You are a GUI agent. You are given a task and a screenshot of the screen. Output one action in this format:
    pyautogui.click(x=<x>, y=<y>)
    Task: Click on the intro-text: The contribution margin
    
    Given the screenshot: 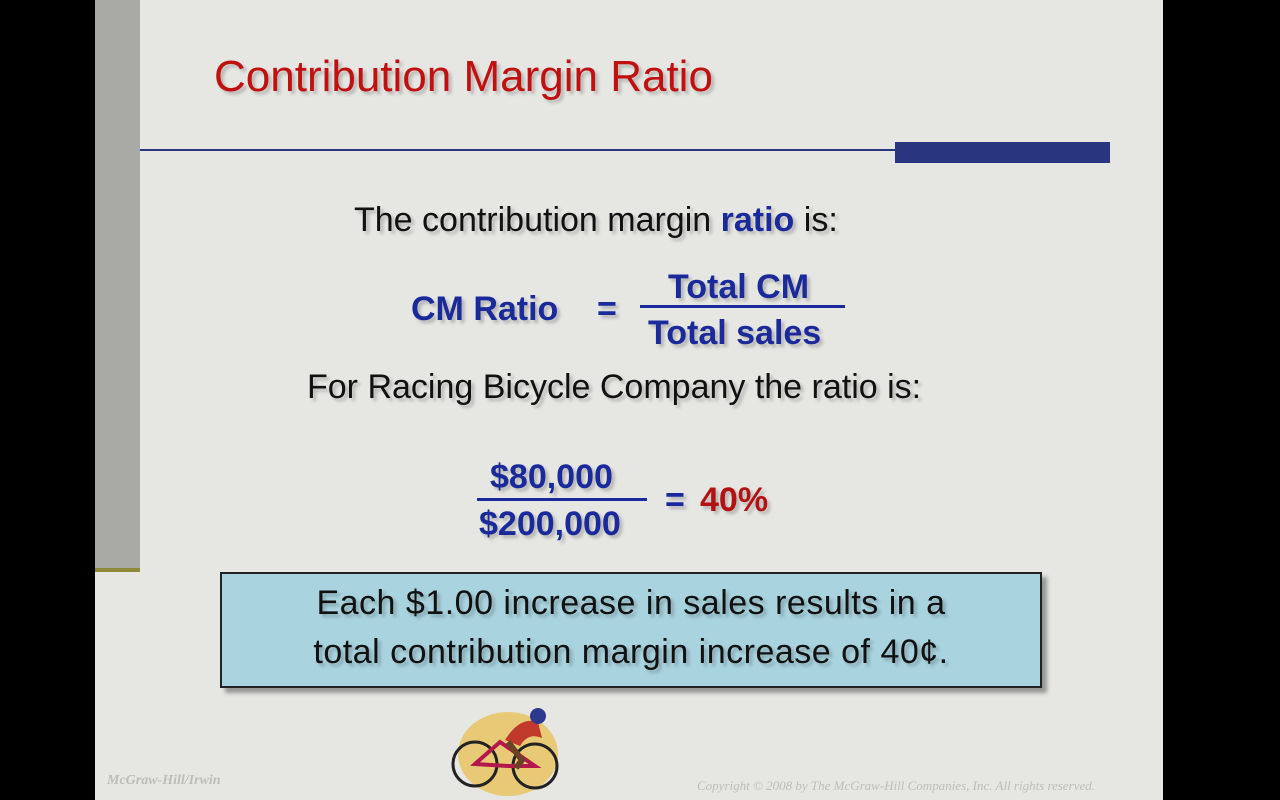 What is the action you would take?
    pyautogui.click(x=533, y=220)
    